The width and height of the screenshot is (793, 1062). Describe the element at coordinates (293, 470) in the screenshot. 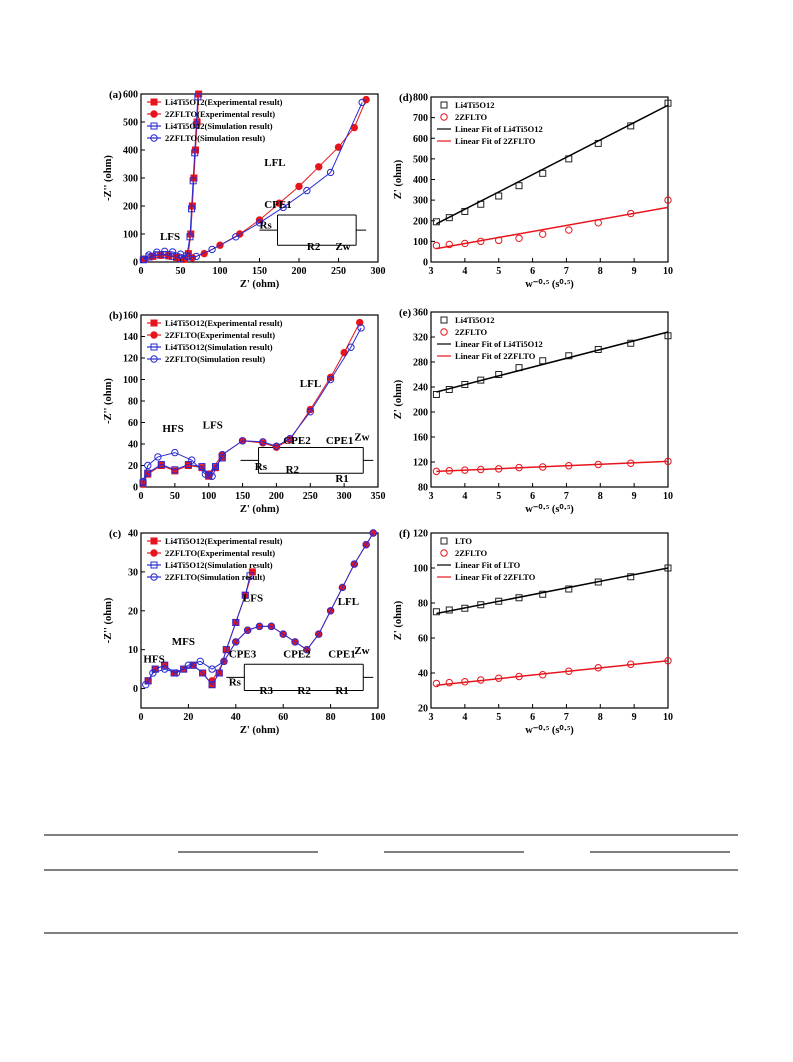

I see `annotation: R2` at that location.